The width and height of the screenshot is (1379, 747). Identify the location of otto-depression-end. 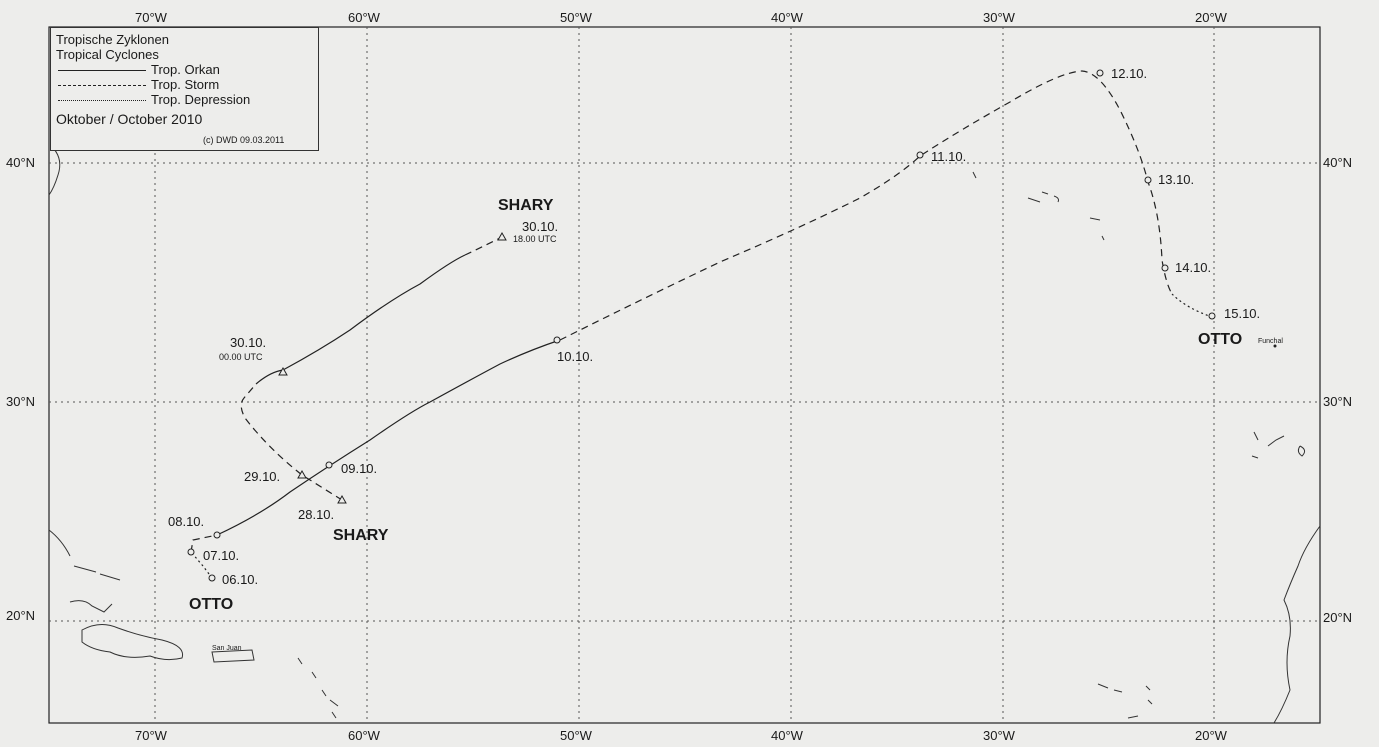
(1192, 305).